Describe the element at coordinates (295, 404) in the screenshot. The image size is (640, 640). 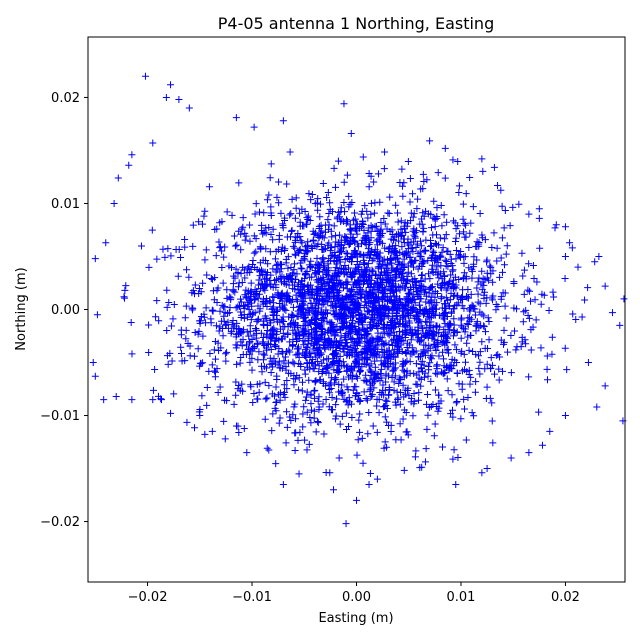
I see `cloud-point-1914` at that location.